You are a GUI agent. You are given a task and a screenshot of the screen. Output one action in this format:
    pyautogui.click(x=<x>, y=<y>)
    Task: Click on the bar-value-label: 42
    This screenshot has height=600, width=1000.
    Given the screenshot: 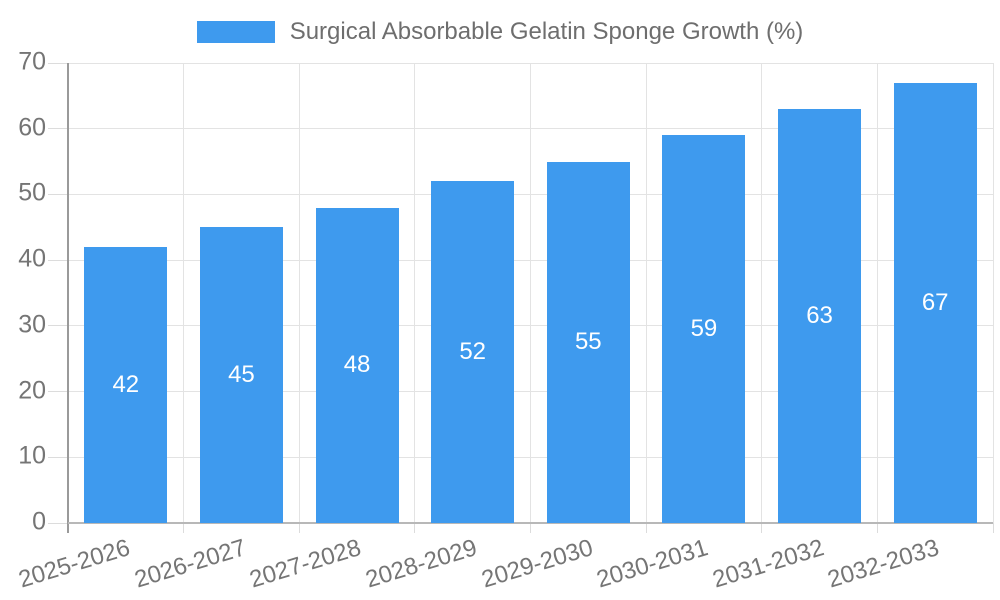 What is the action you would take?
    pyautogui.click(x=126, y=384)
    